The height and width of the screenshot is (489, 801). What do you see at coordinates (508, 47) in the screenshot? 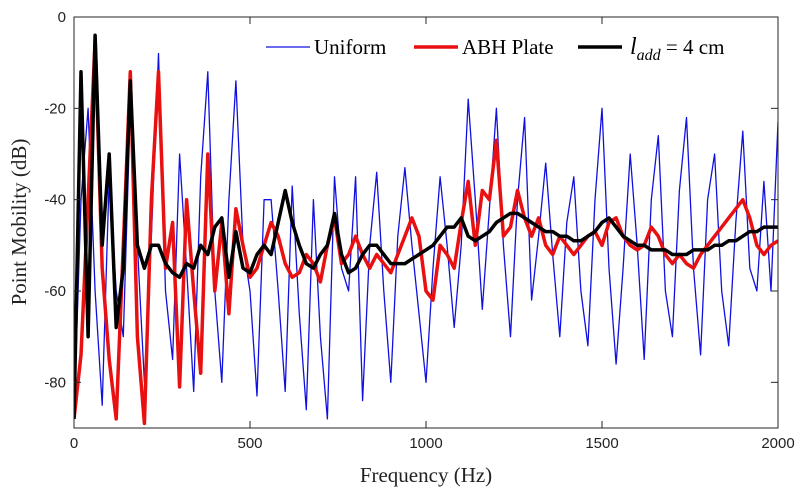
I see `legend-label: ABH Plate` at bounding box center [508, 47].